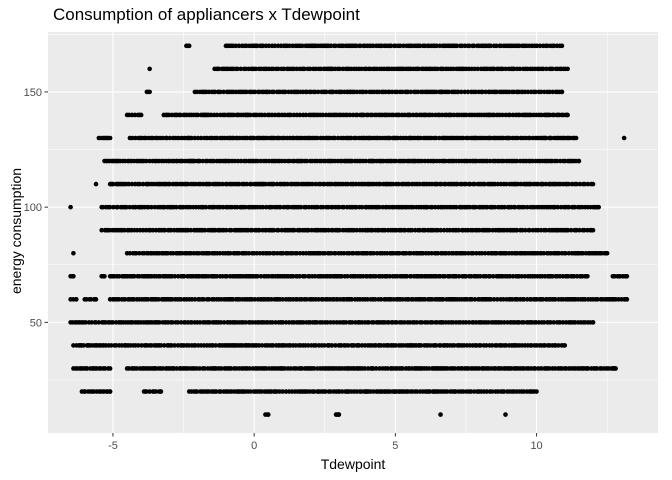 The image size is (672, 480). Describe the element at coordinates (36, 323) in the screenshot. I see `y-tick-label: 50` at that location.